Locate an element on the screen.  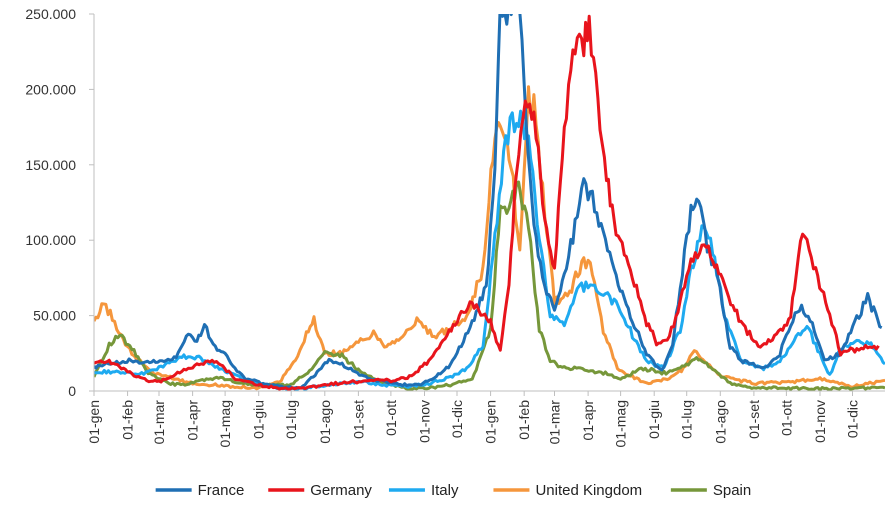
legend-label-france: France is located at coordinates (221, 490).